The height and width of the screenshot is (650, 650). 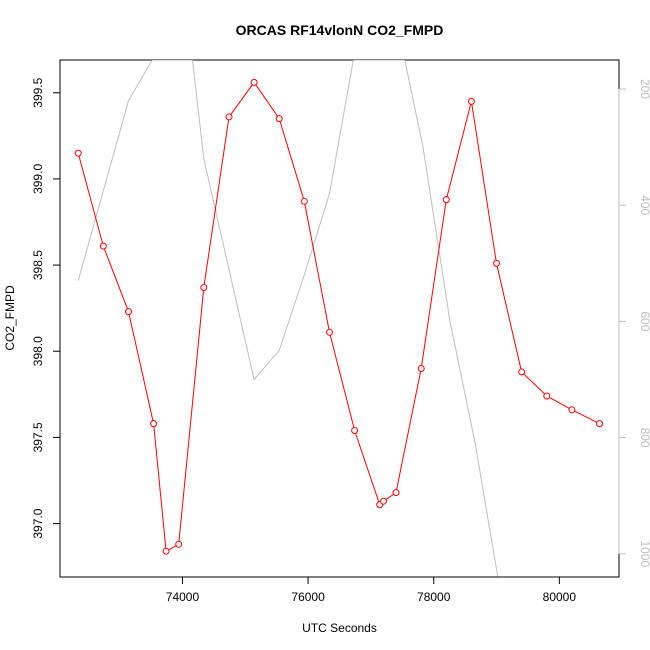 What do you see at coordinates (644, 89) in the screenshot?
I see `y2-tick-label: 200` at bounding box center [644, 89].